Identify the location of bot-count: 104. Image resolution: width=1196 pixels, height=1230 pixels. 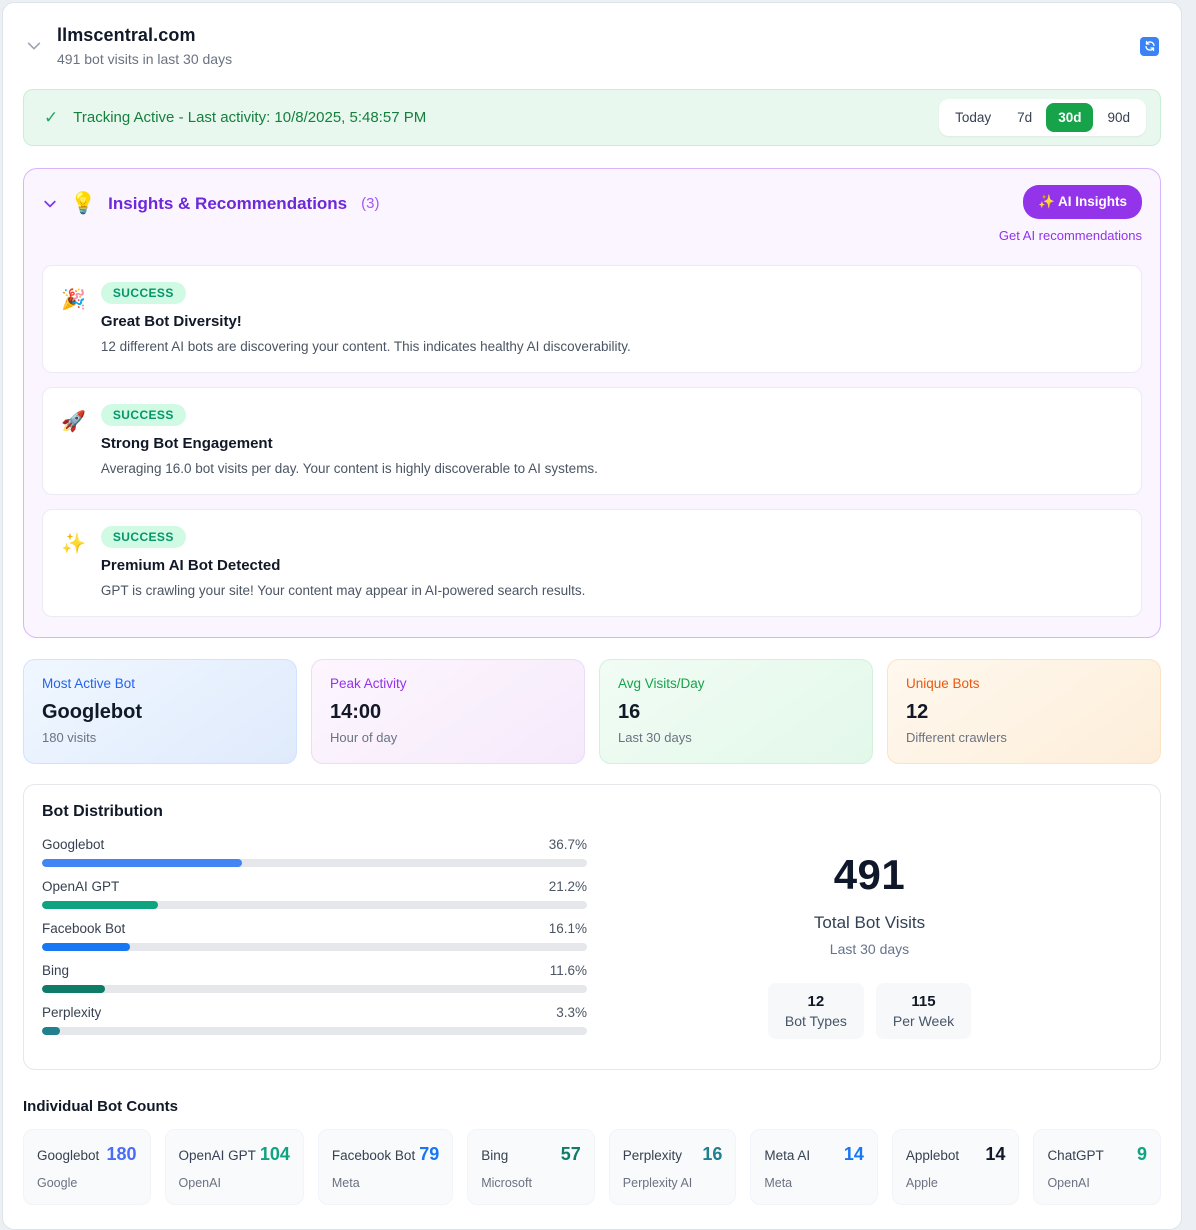
(274, 1154).